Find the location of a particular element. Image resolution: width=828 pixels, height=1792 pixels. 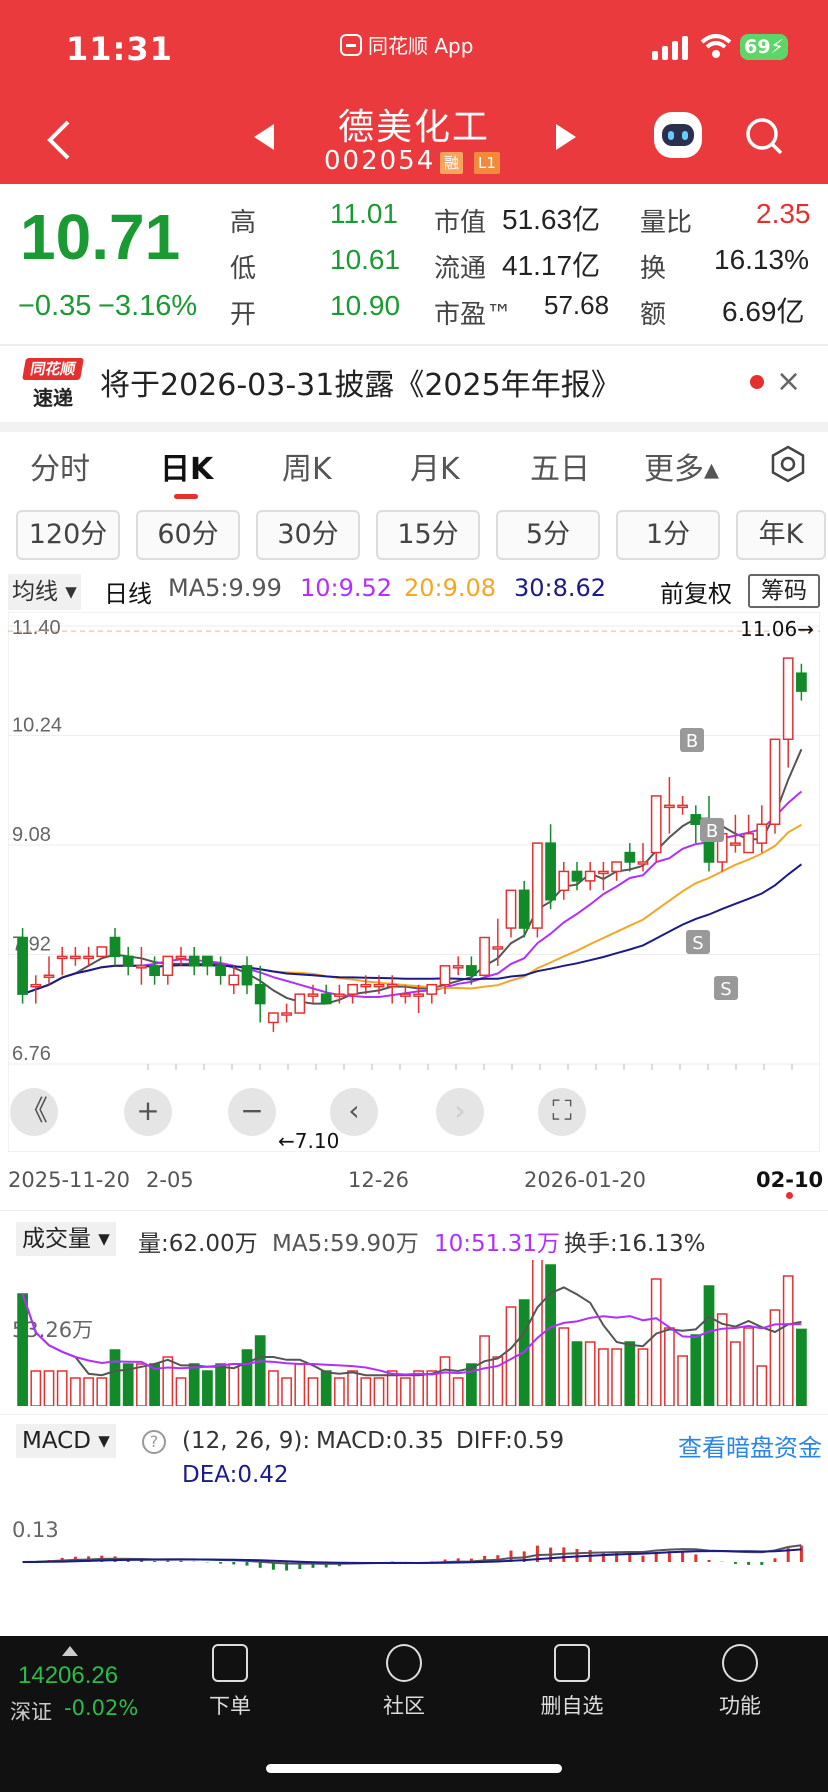

diff-value: DIFF:0.59 is located at coordinates (510, 1441).